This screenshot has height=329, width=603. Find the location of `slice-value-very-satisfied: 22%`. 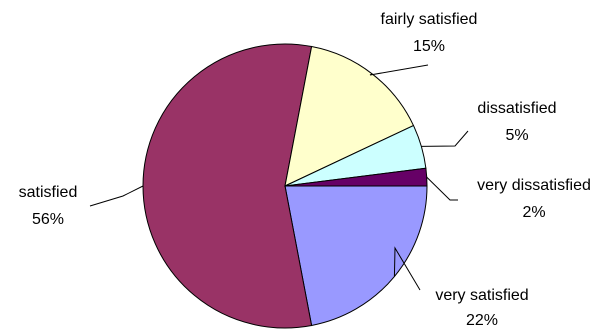

slice-value-very-satisfied: 22% is located at coordinates (482, 320).